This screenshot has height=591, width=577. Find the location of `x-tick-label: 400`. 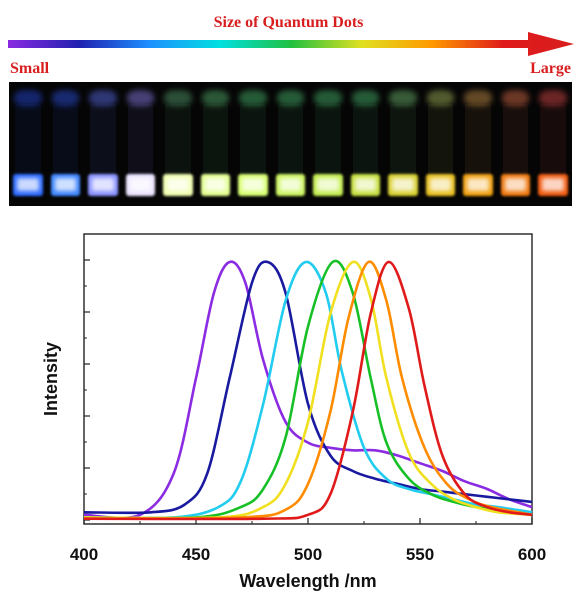

x-tick-label: 400 is located at coordinates (84, 554).